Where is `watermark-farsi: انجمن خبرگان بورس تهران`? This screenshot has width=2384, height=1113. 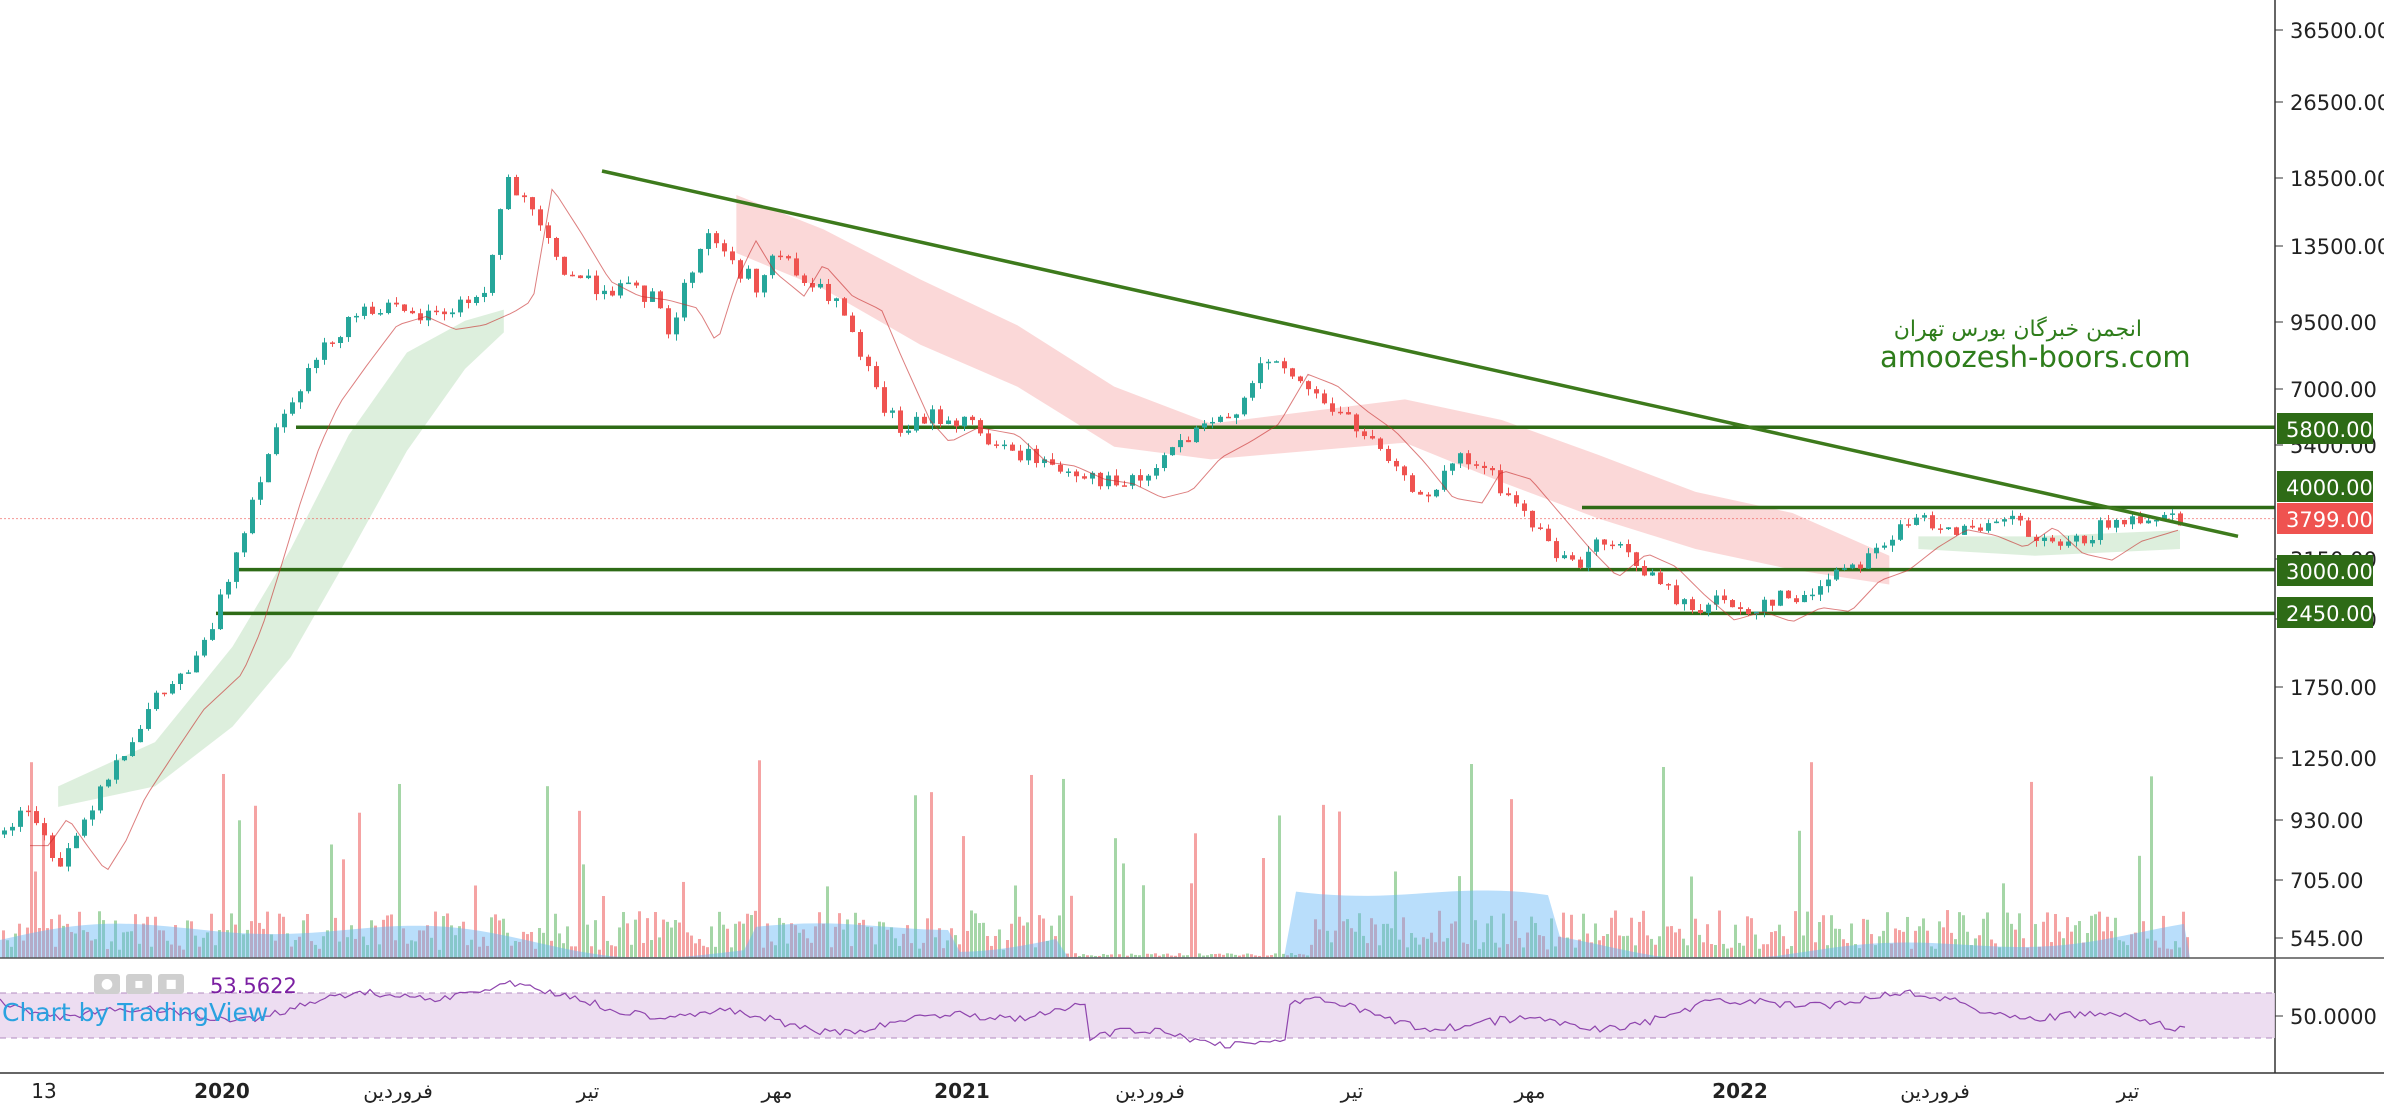 watermark-farsi: انجمن خبرگان بورس تهران is located at coordinates (2018, 329).